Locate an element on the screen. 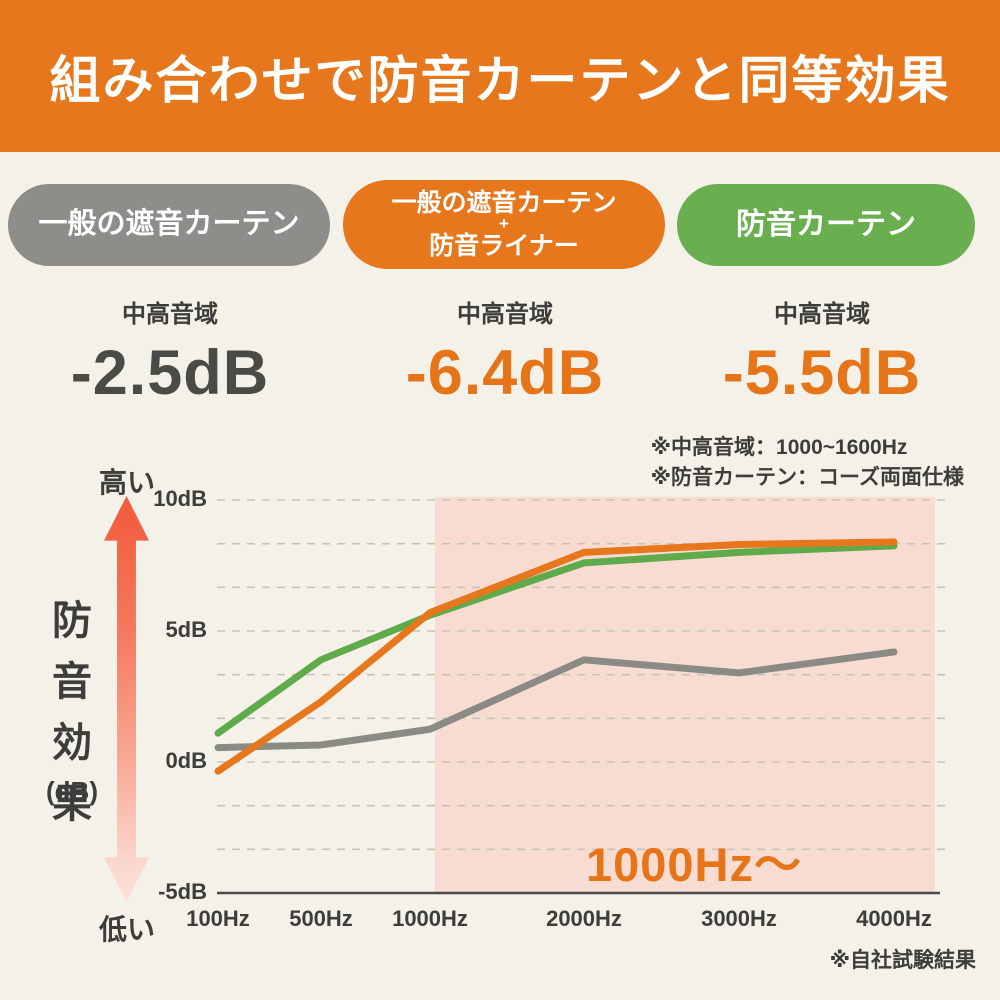  stat-soundproof-curtain: 中高音域 -5.5dB is located at coordinates (822, 351).